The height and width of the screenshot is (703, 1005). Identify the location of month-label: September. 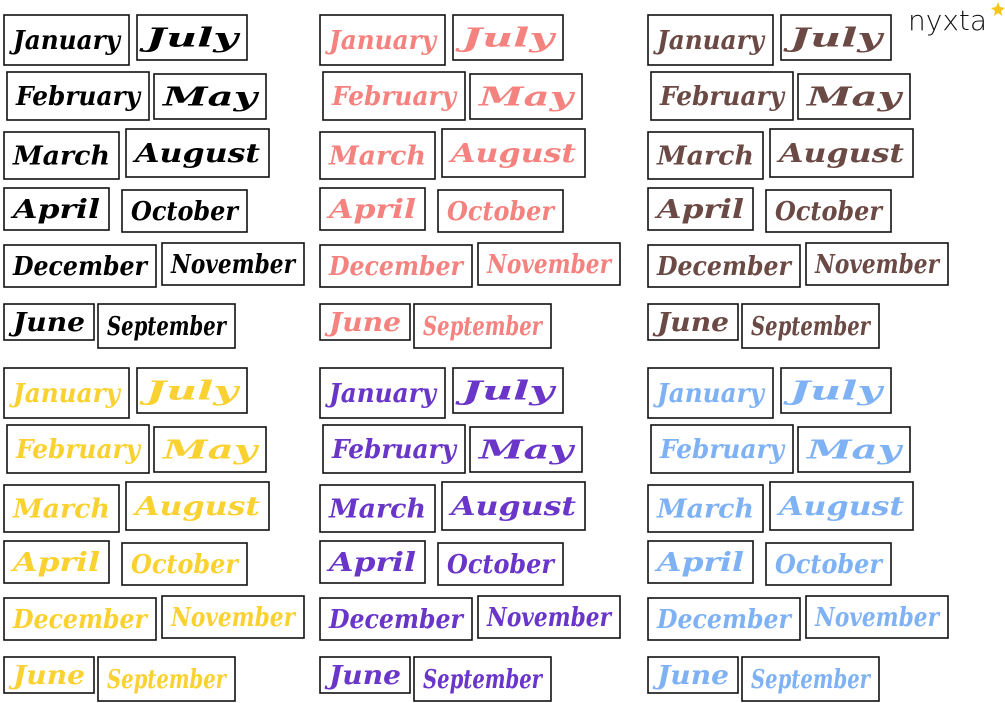
(167, 680).